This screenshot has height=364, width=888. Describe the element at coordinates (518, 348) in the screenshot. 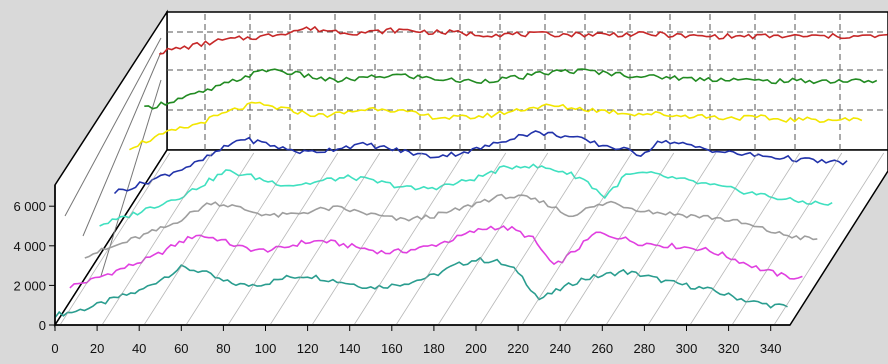

I see `x-tick-label: 220` at that location.